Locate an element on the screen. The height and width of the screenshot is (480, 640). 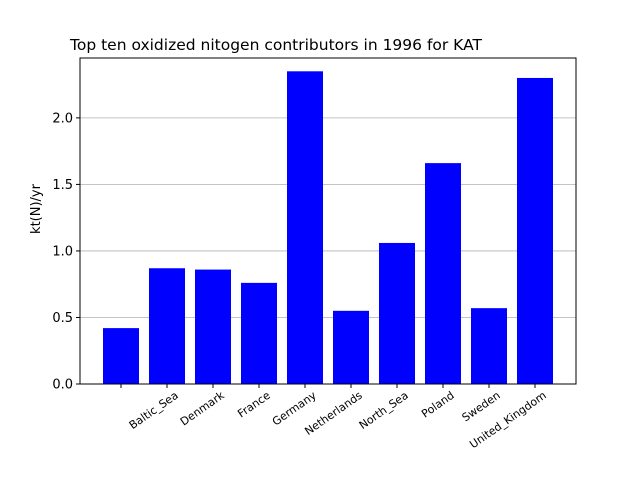
y-tick-label: 0.0 is located at coordinates (62, 385).